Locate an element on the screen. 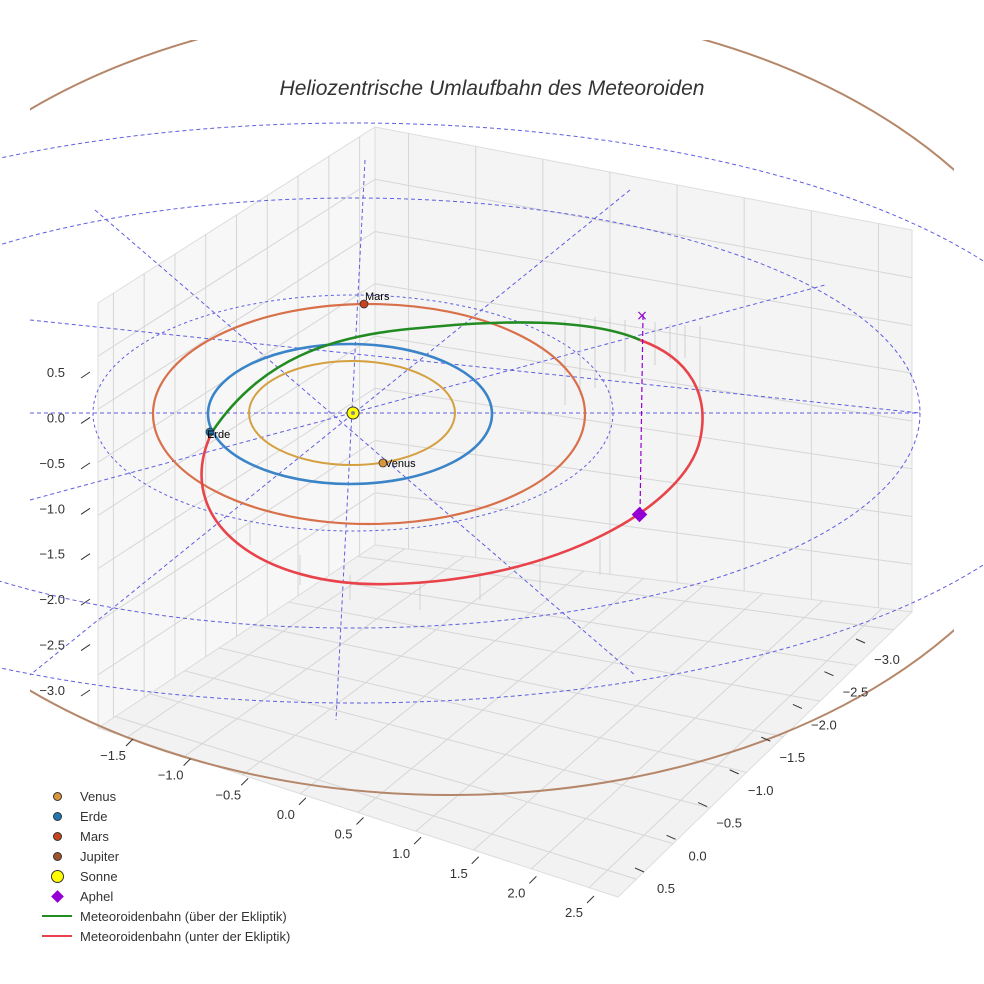 Image resolution: width=984 pixels, height=984 pixels. legend-item: Erde is located at coordinates (165, 816).